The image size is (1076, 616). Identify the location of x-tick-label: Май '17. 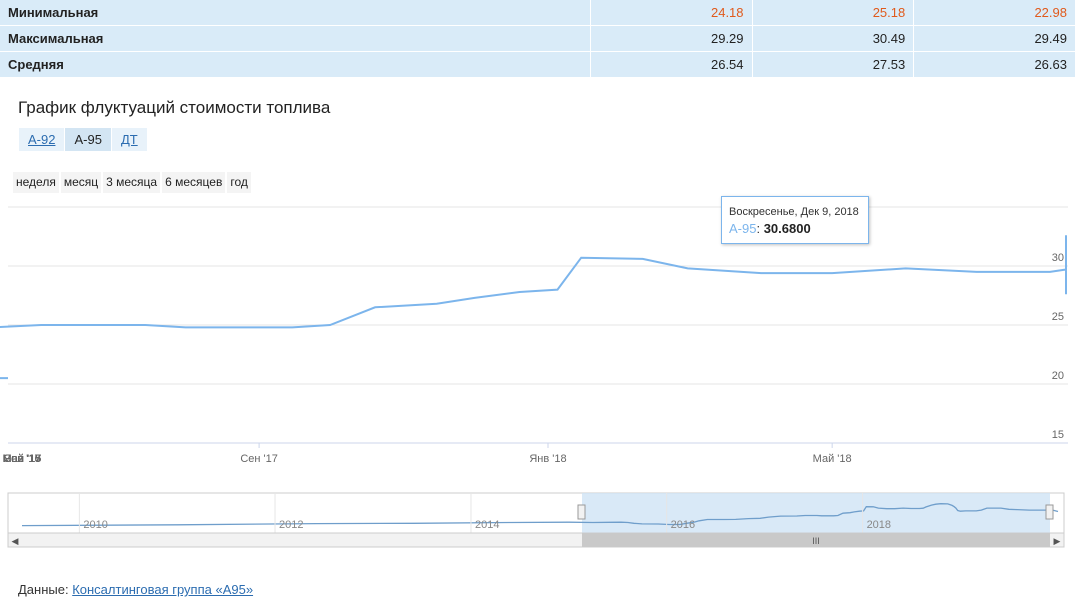
(22, 459).